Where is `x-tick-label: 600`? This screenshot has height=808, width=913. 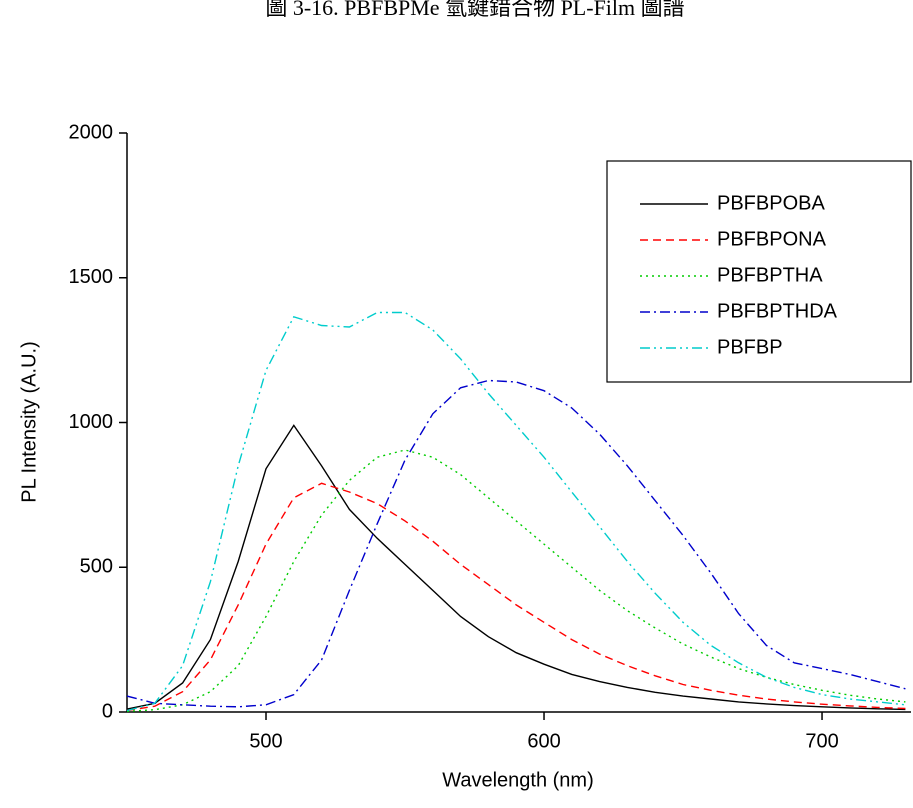
x-tick-label: 600 is located at coordinates (543, 741).